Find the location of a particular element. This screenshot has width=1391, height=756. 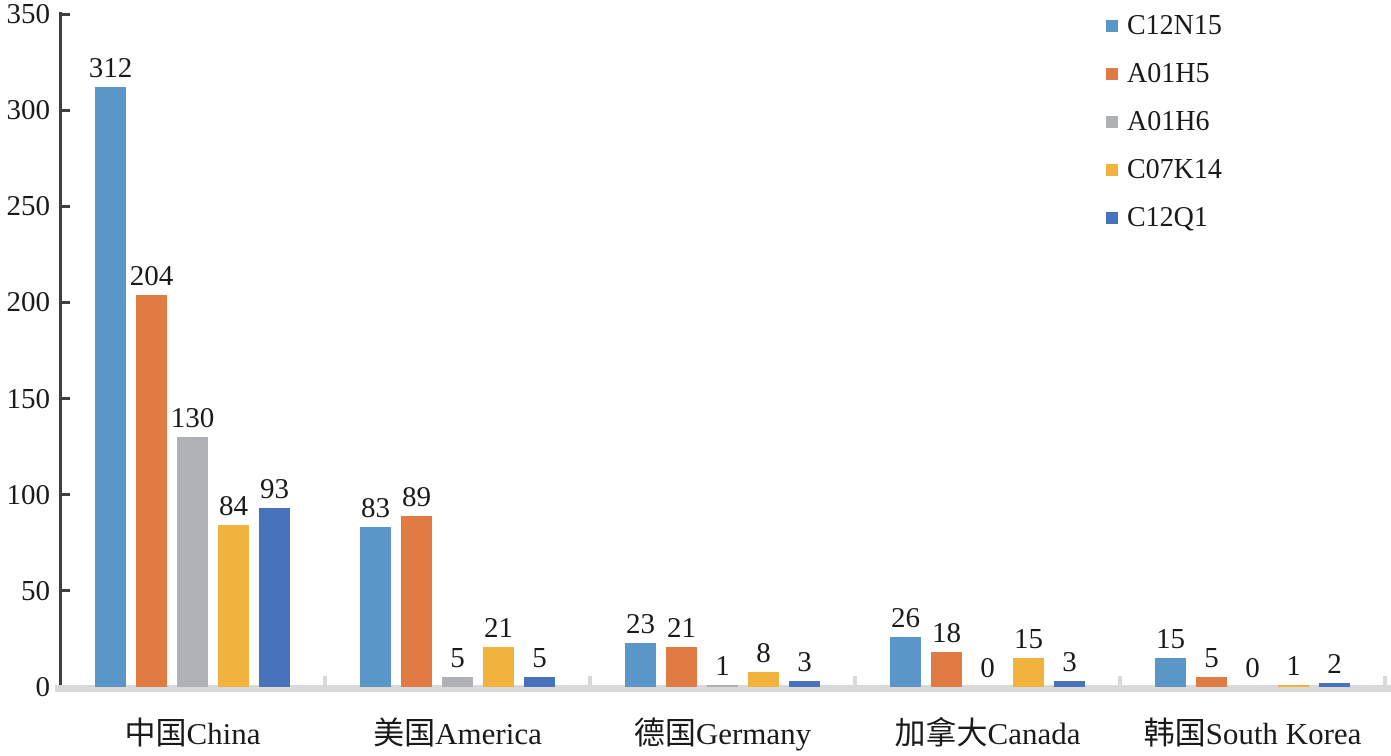

bar-value-label: 18 is located at coordinates (946, 633).